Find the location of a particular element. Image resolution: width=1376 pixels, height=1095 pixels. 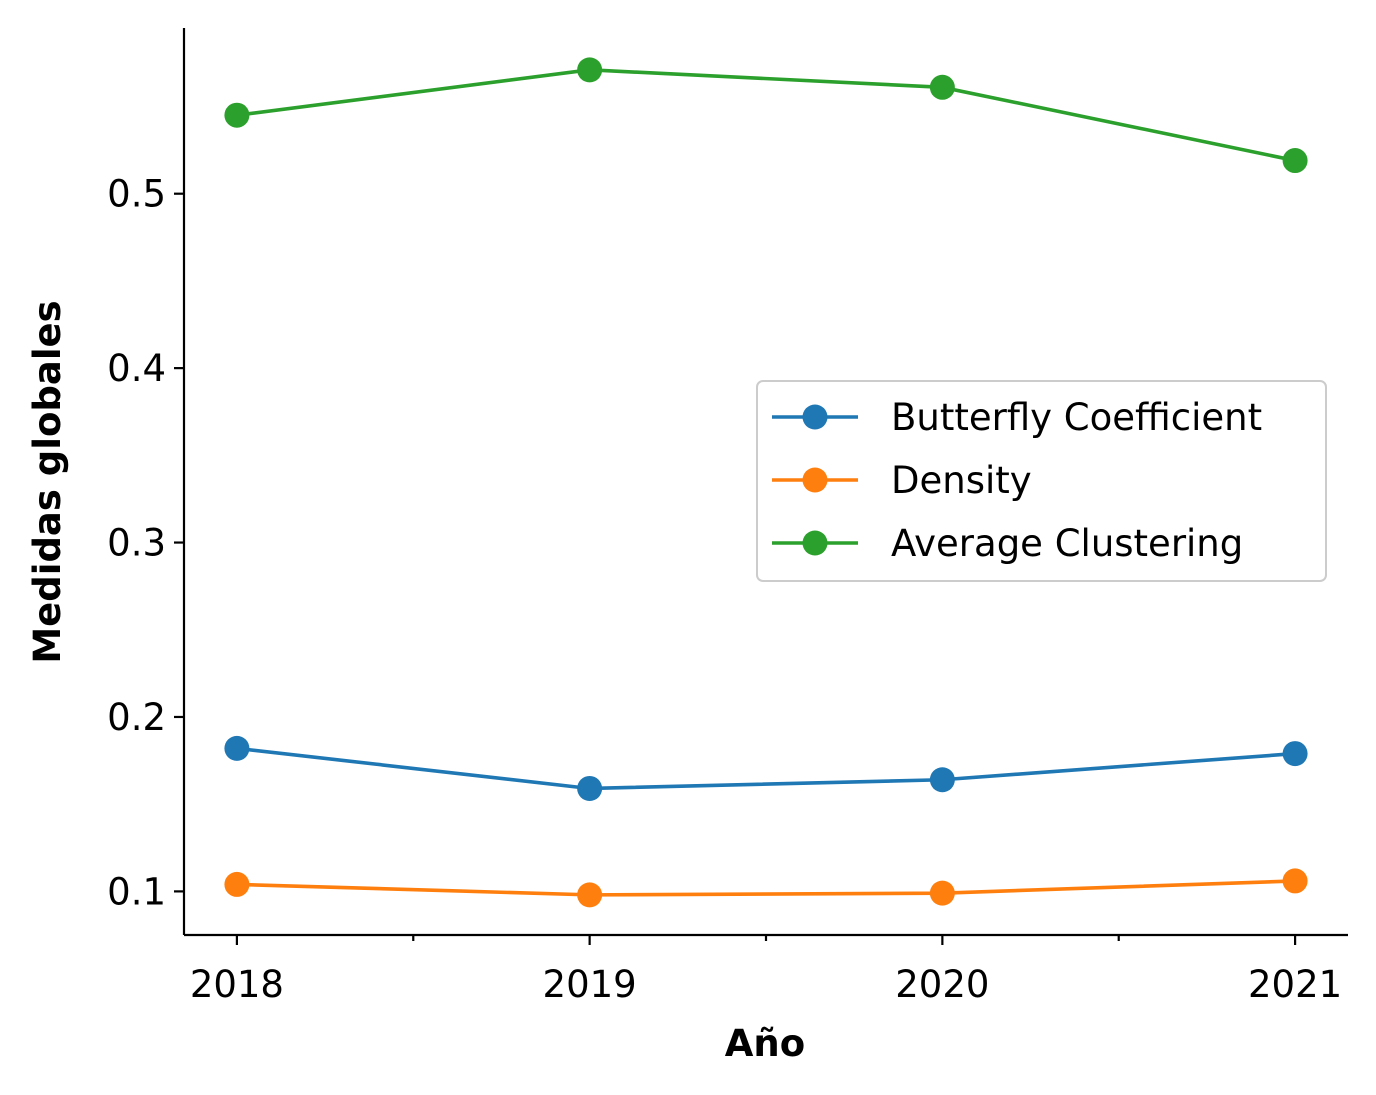

legend-label-butterfly-coefficient: Butterfly Coefficient is located at coordinates (1076, 417).